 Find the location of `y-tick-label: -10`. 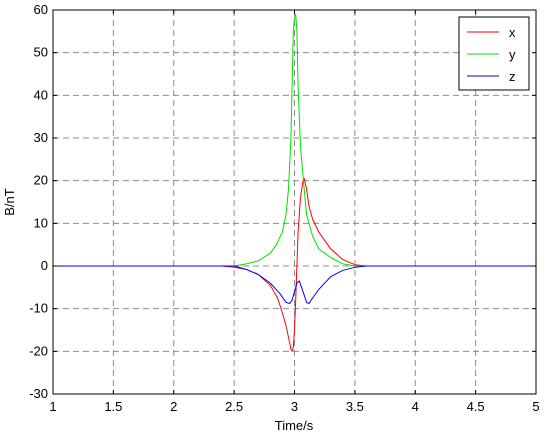

y-tick-label: -10 is located at coordinates (38, 308).